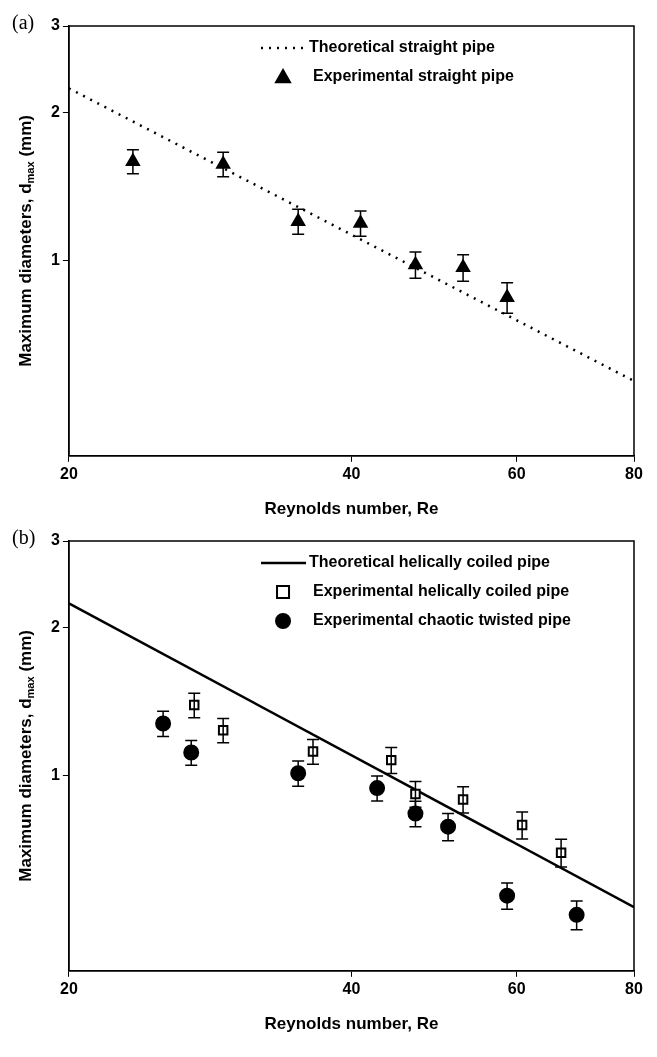 The width and height of the screenshot is (657, 1057). I want to click on legend-label: Experimental chaotic twisted pipe, so click(442, 620).